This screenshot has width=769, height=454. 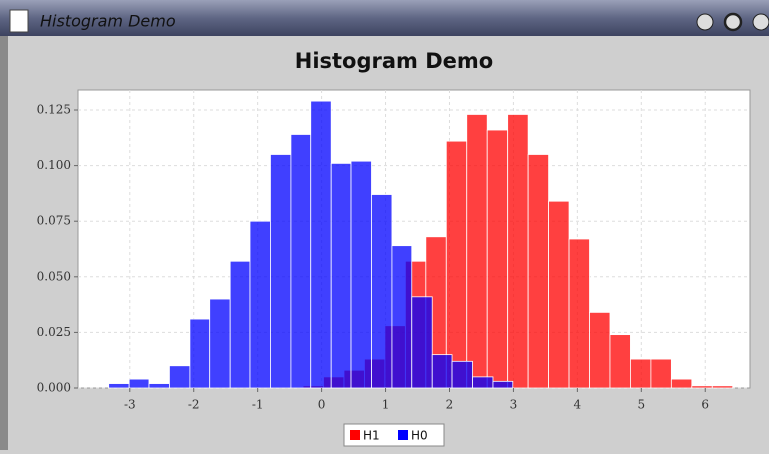 I want to click on x-tick-label: -1, so click(x=258, y=405).